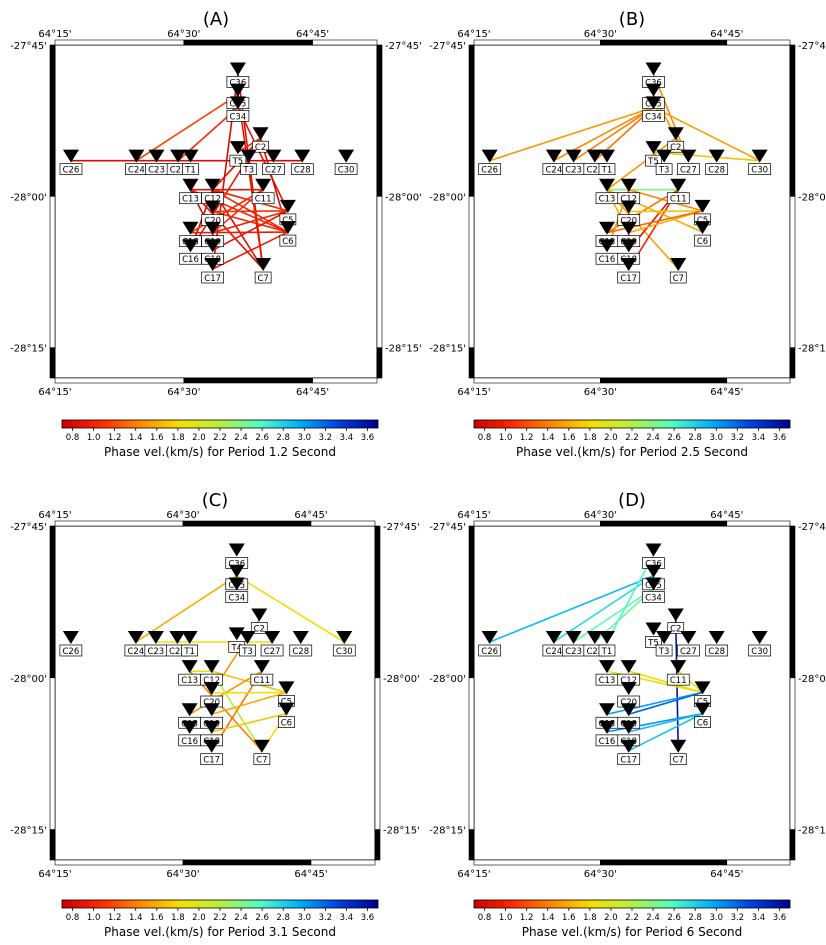  What do you see at coordinates (190, 171) in the screenshot?
I see `station-label: T1` at bounding box center [190, 171].